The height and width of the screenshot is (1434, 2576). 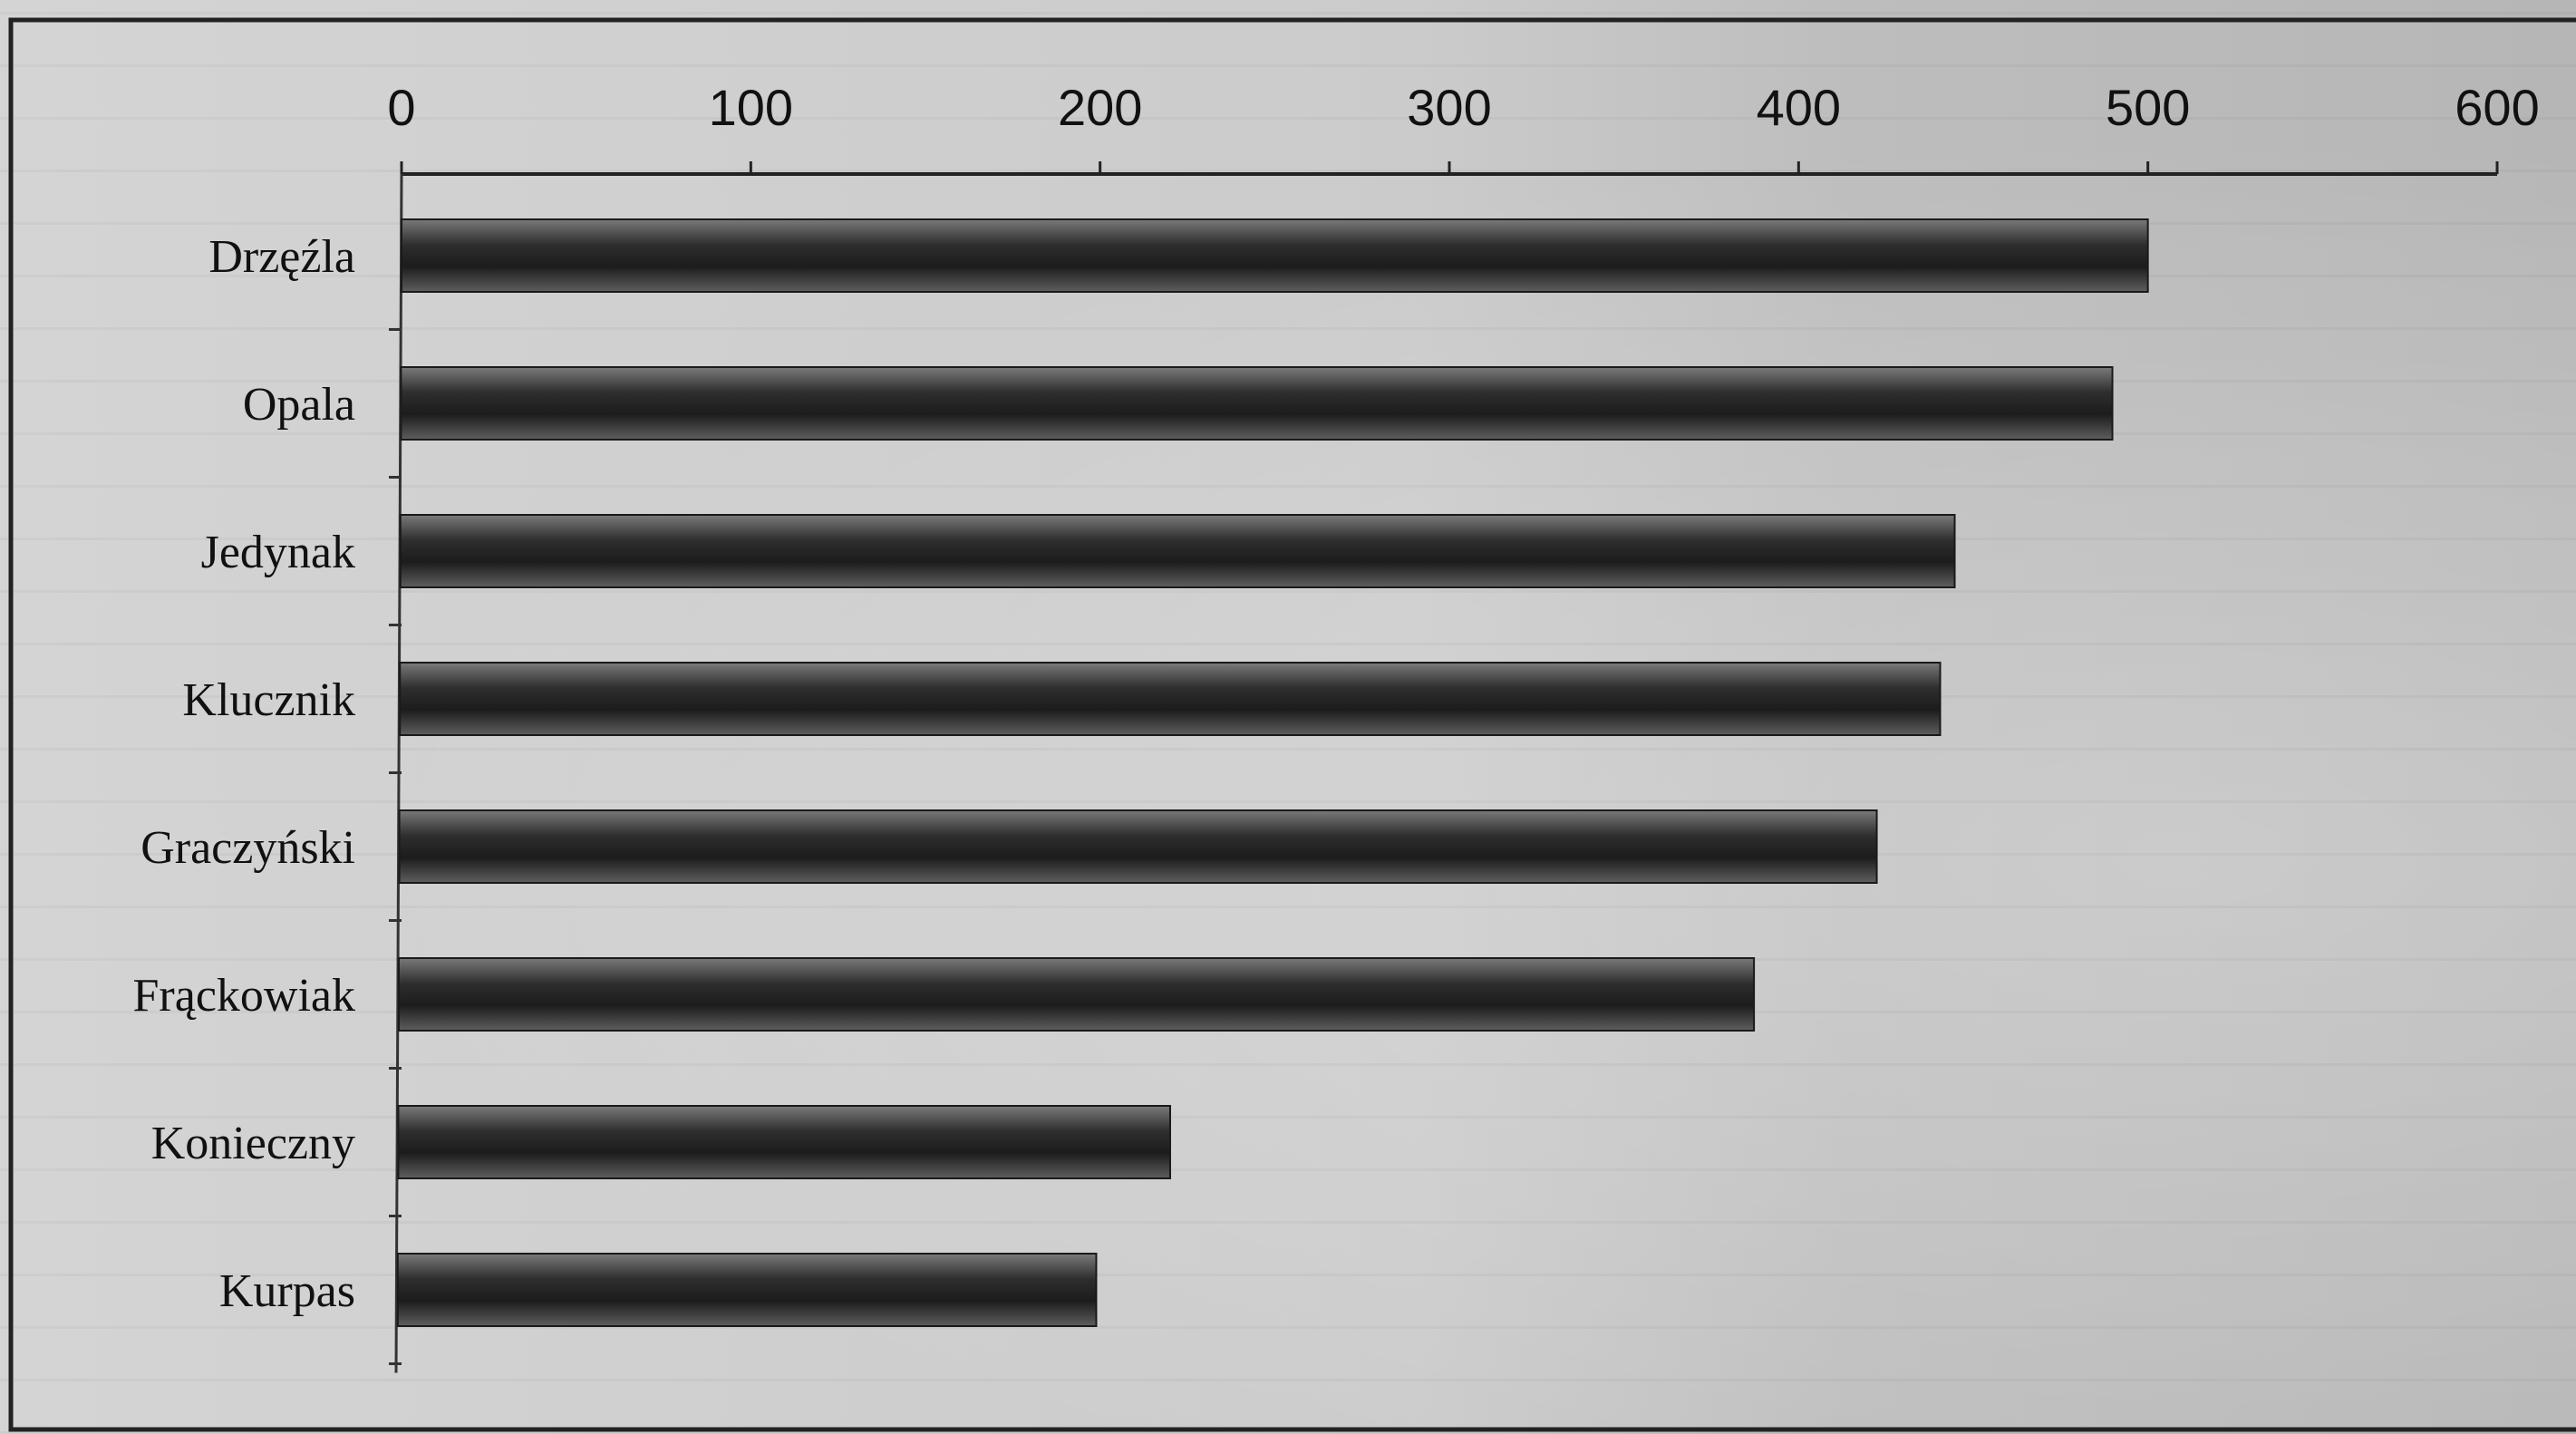 I want to click on category-label: Klucznik, so click(x=268, y=700).